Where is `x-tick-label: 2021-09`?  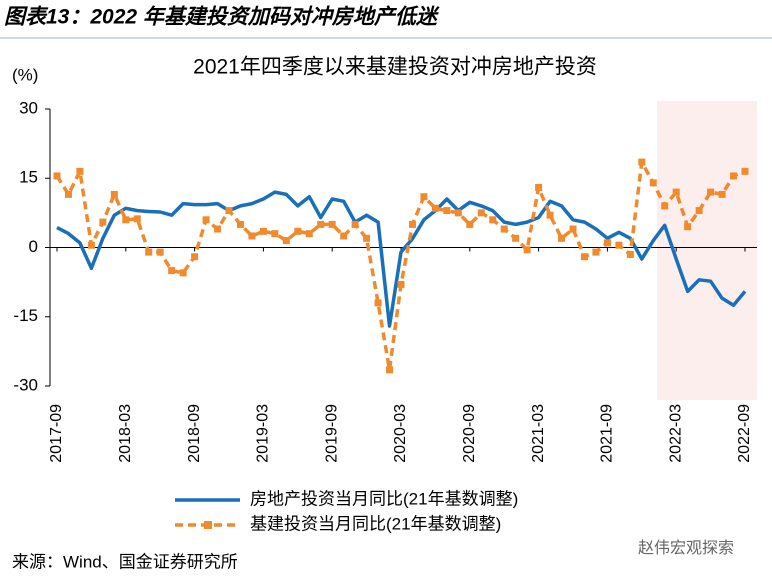
x-tick-label: 2021-09 is located at coordinates (607, 433).